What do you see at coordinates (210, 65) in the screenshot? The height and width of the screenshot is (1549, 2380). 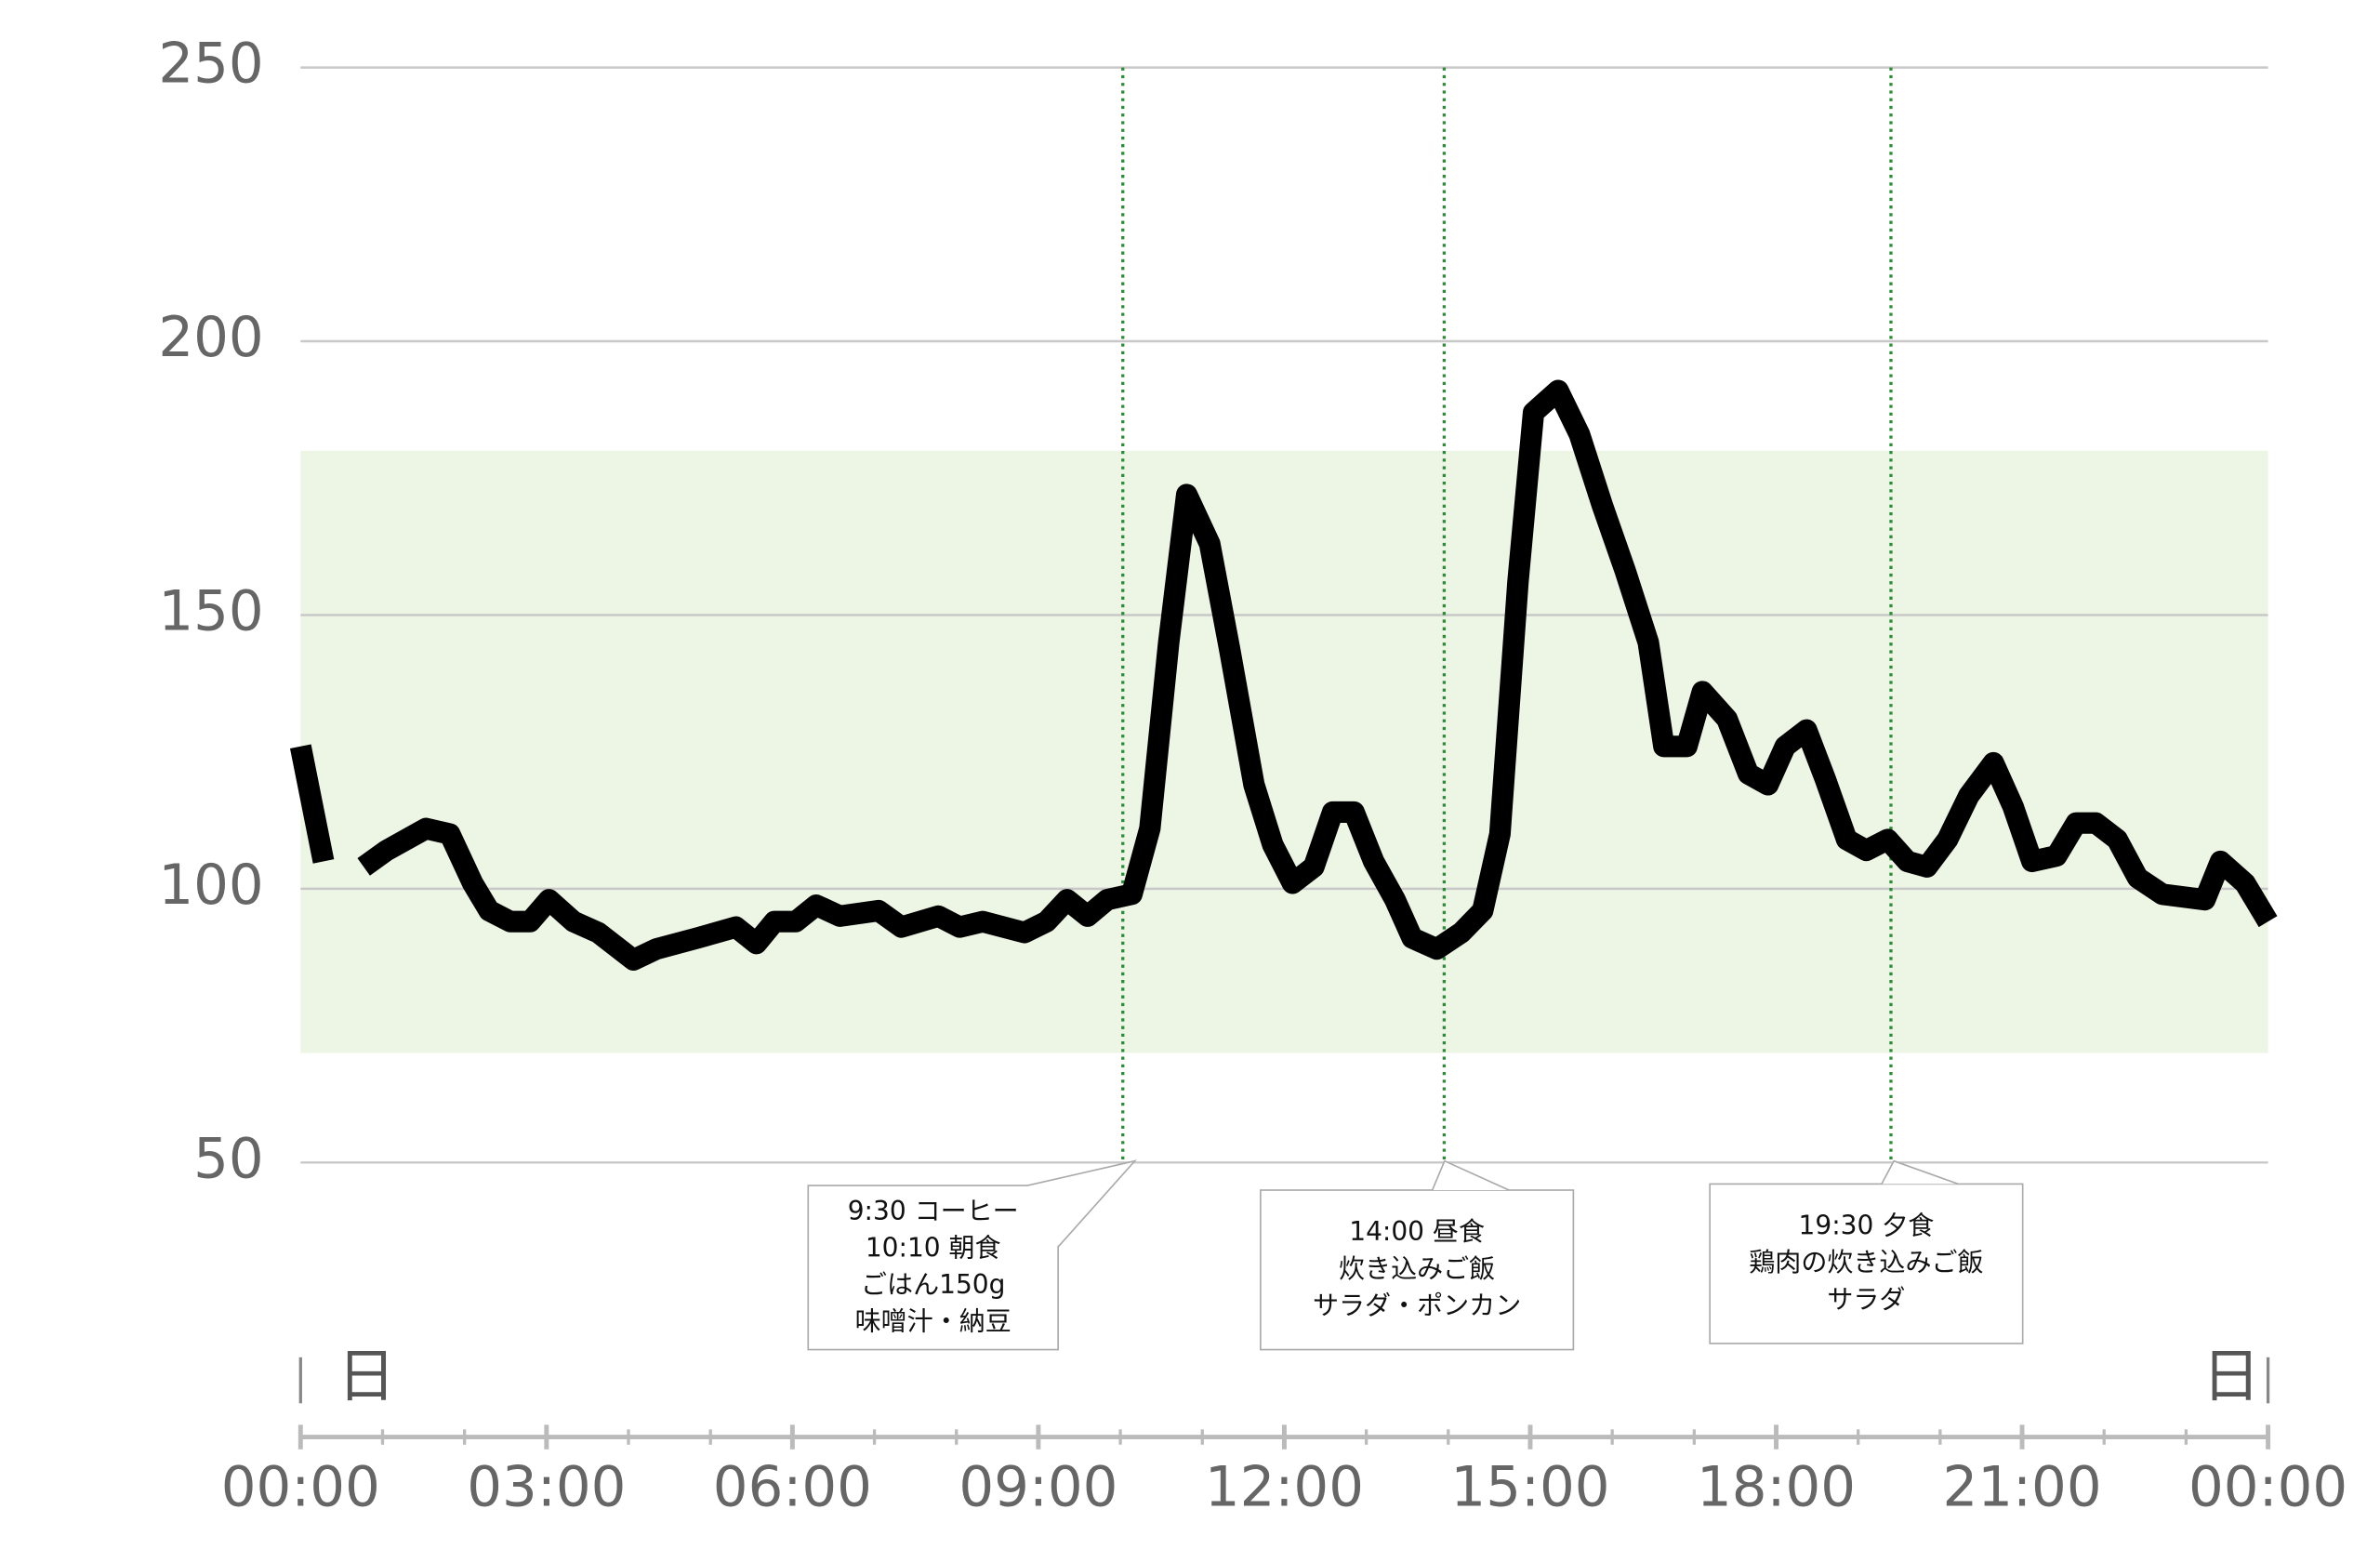 I see `y-tick-label: 250` at bounding box center [210, 65].